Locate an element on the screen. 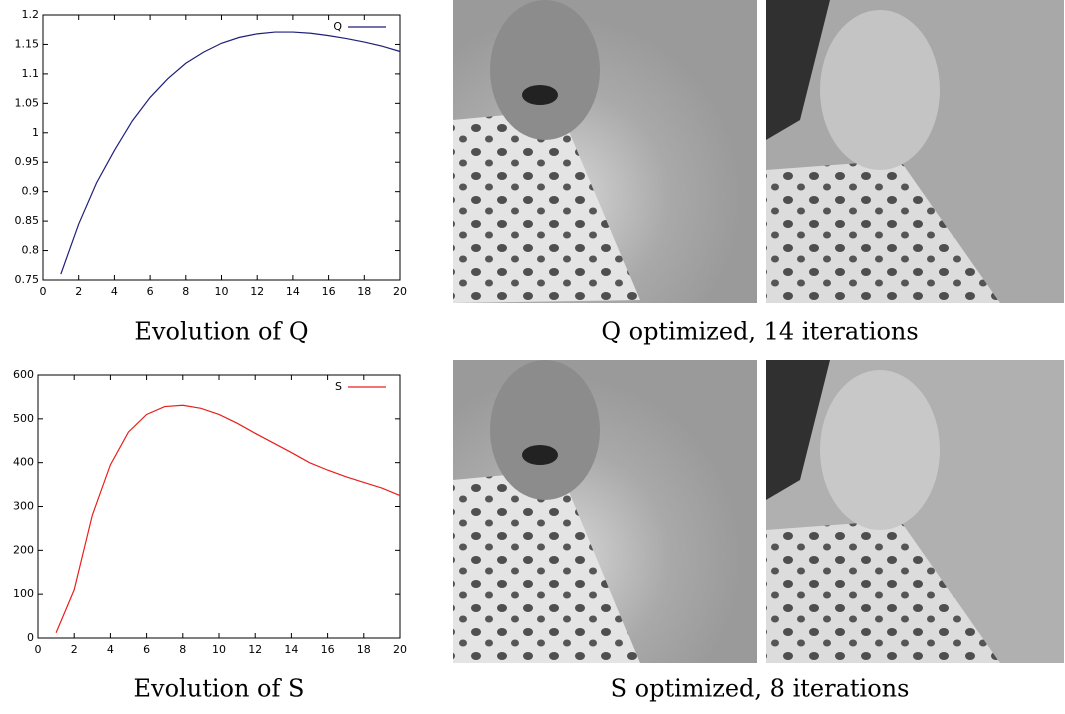  image-caption: Q optimized, 14 iterations is located at coordinates (759, 332).